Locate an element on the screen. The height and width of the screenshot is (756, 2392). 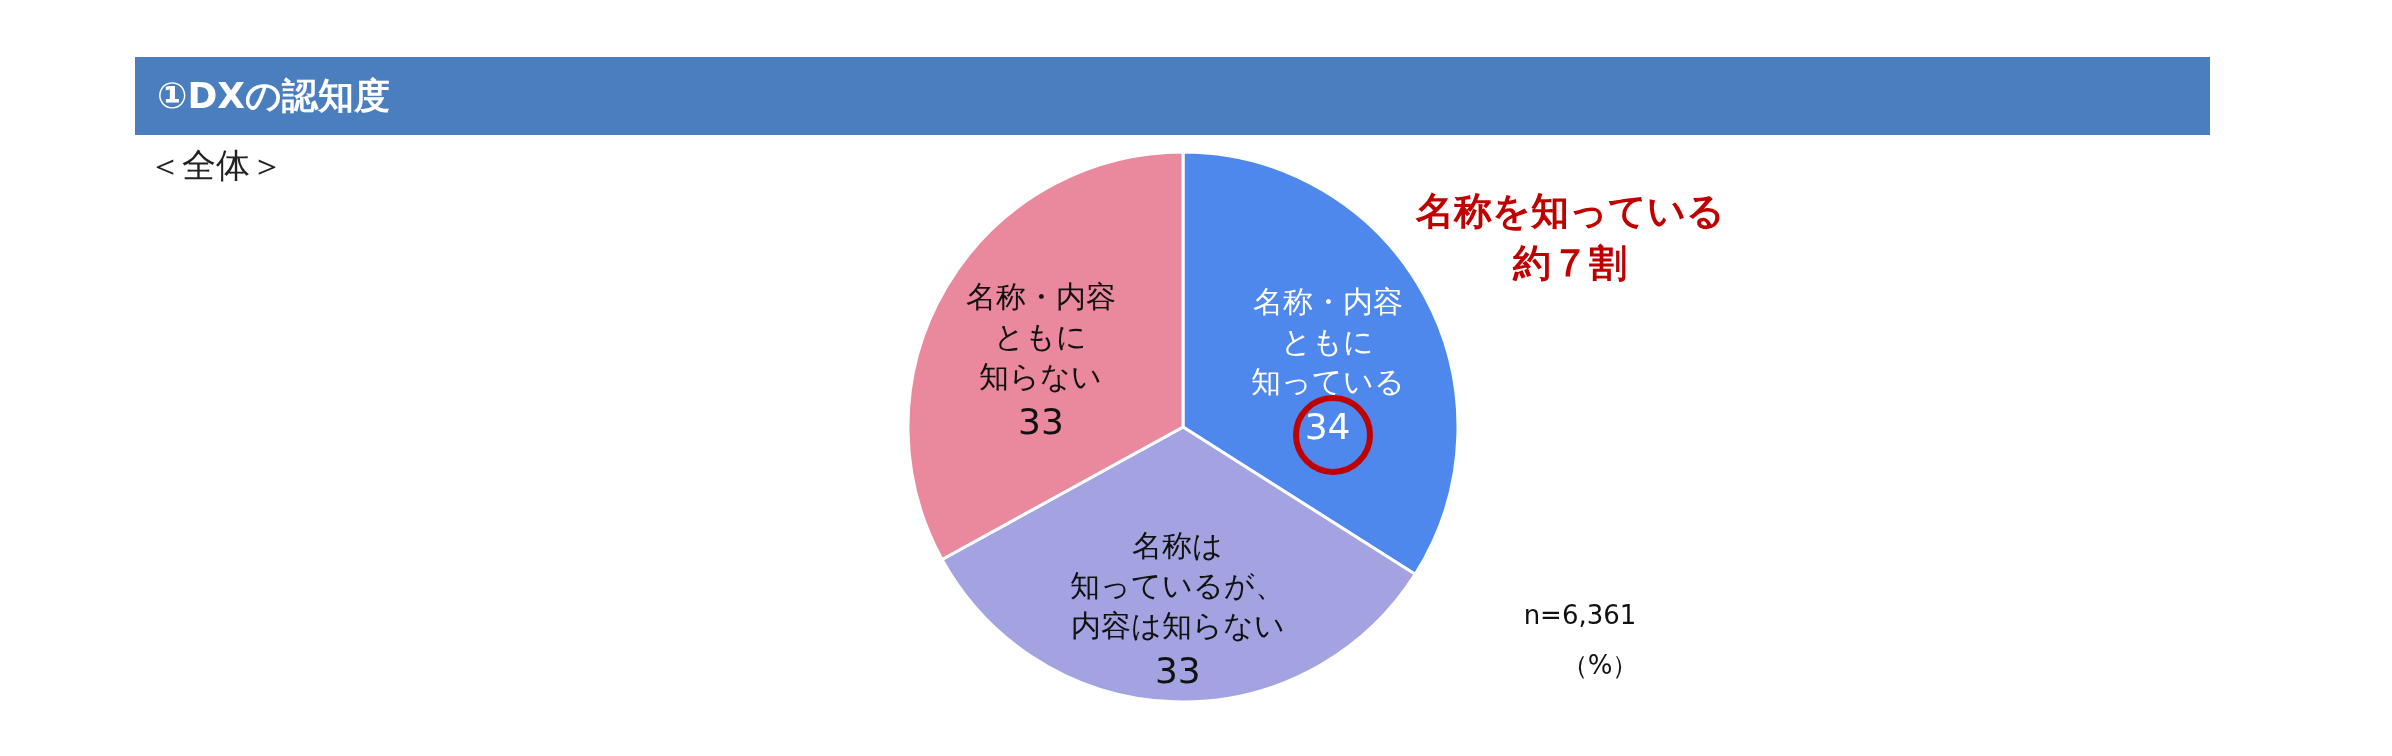
text: ①DXの認知度 is located at coordinates (1172, 96).